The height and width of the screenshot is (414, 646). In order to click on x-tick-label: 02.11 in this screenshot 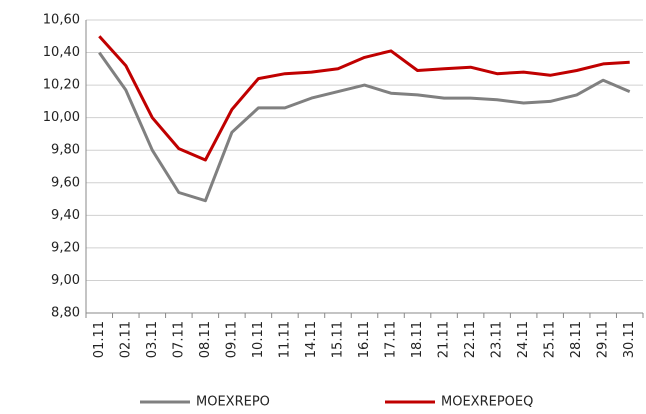, I will do `click(125, 339)`.